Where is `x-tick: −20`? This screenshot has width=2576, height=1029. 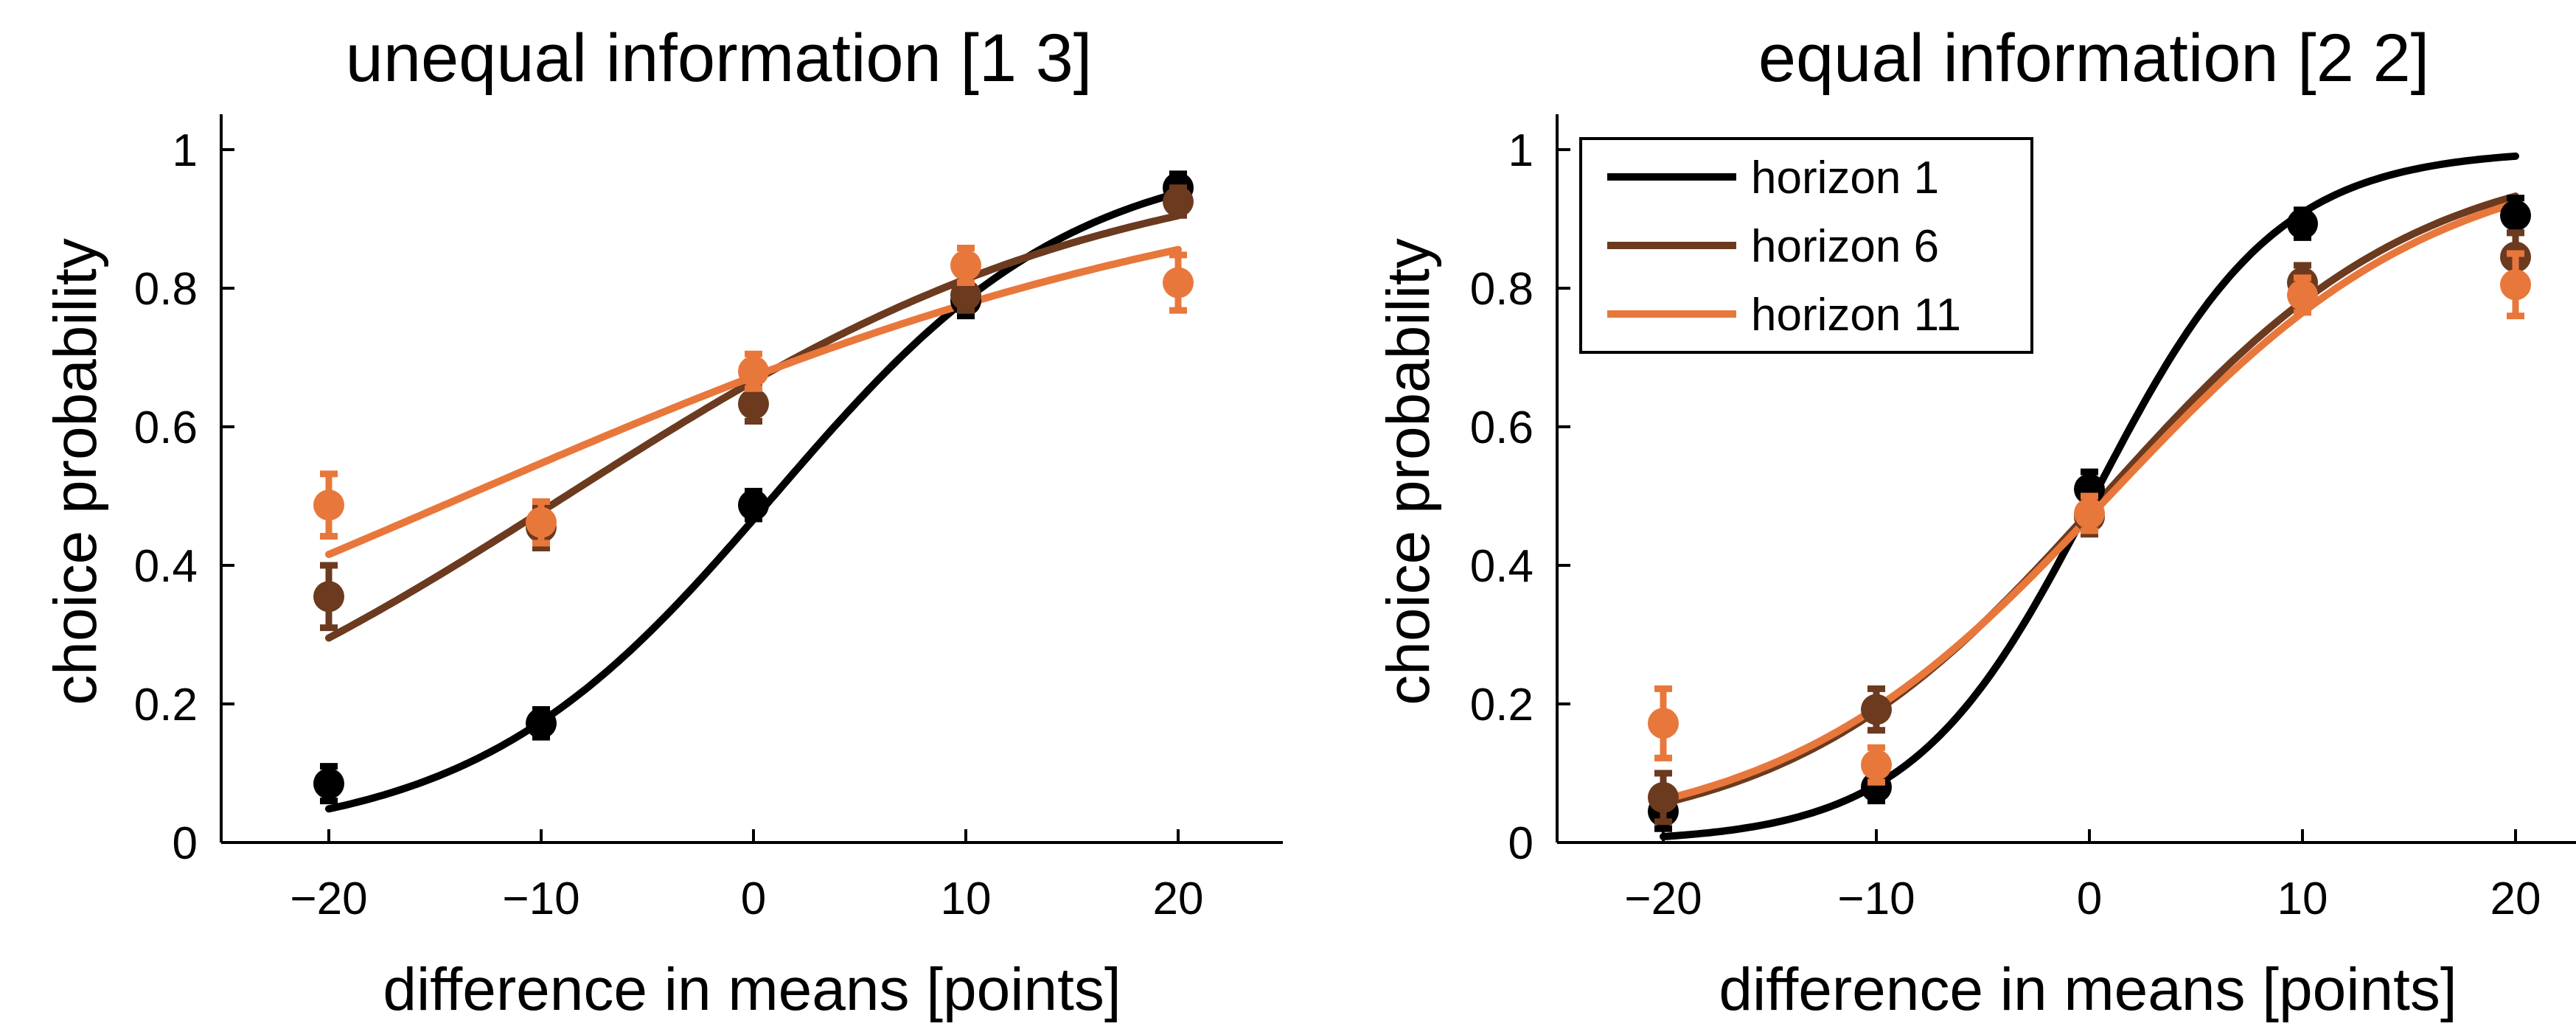 x-tick: −20 is located at coordinates (329, 877).